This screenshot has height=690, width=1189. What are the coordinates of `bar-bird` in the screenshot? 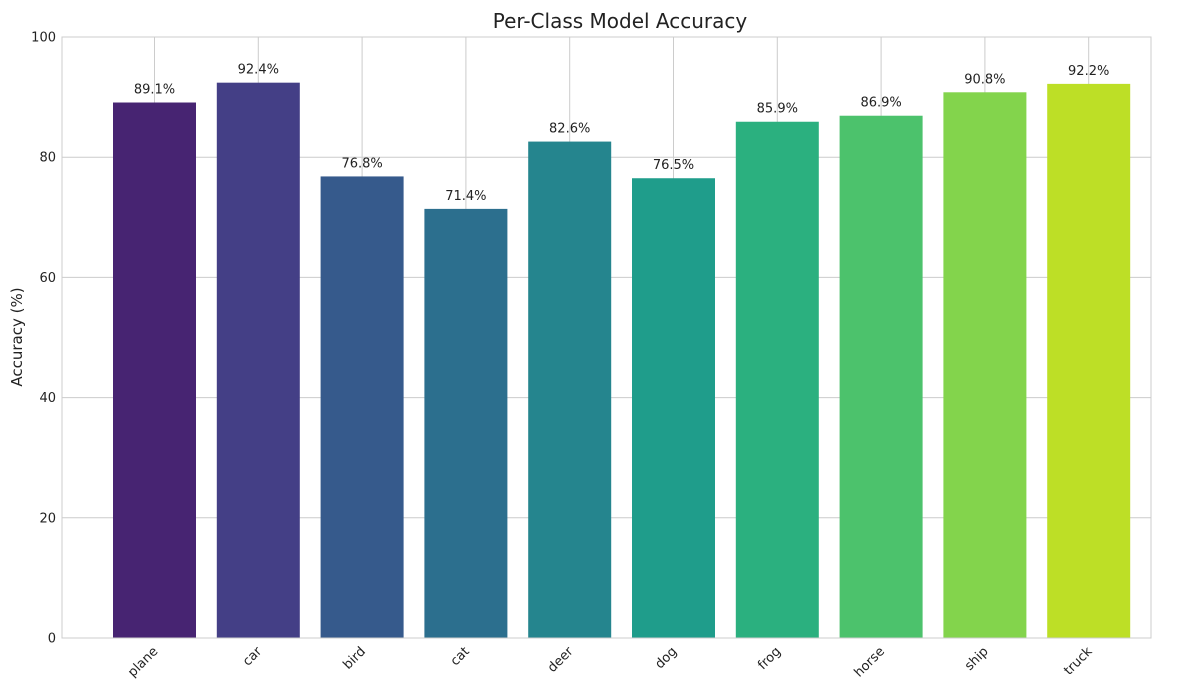 It's located at (362, 407).